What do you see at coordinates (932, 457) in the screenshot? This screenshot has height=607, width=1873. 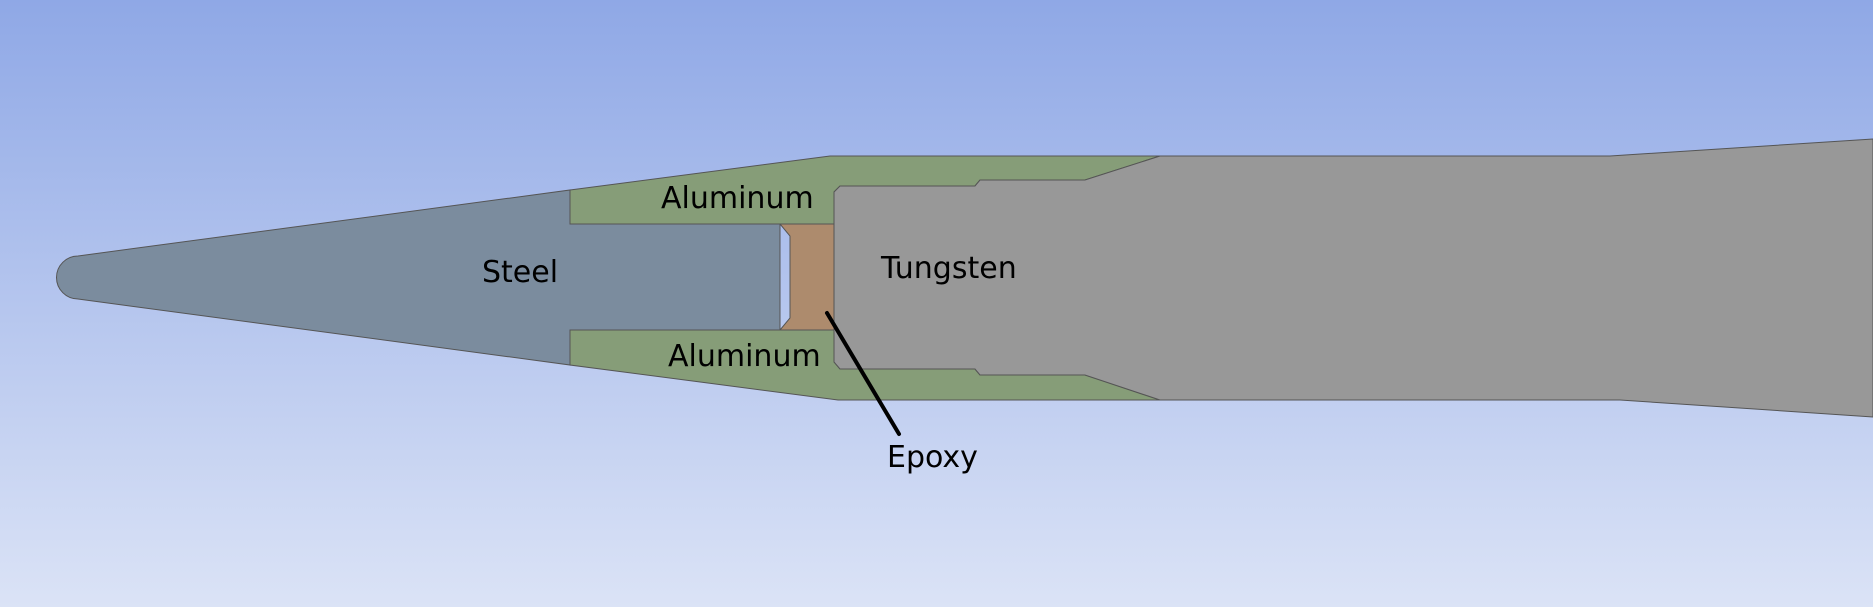 I see `epoxy-label: Epoxy` at bounding box center [932, 457].